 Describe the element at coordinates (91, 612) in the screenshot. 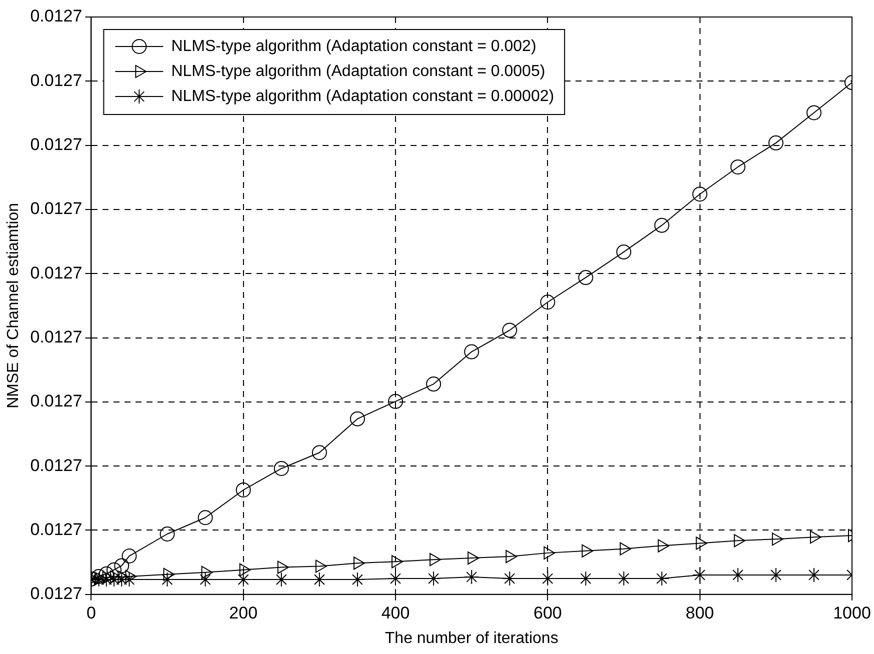

I see `x-tick-label: 0` at that location.